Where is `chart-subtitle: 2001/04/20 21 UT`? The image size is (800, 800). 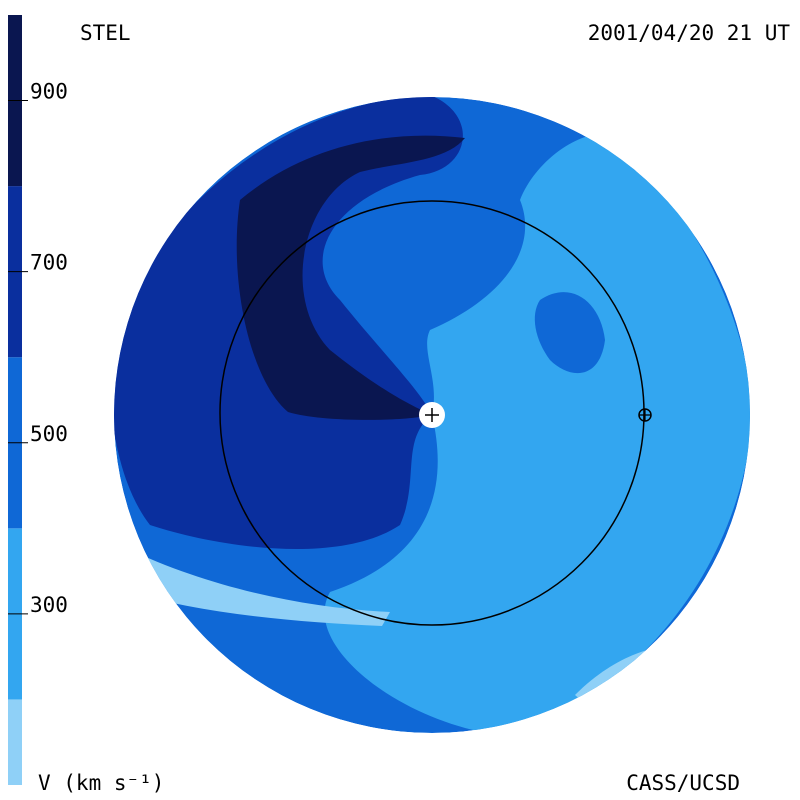
chart-subtitle: 2001/04/20 21 UT is located at coordinates (689, 33).